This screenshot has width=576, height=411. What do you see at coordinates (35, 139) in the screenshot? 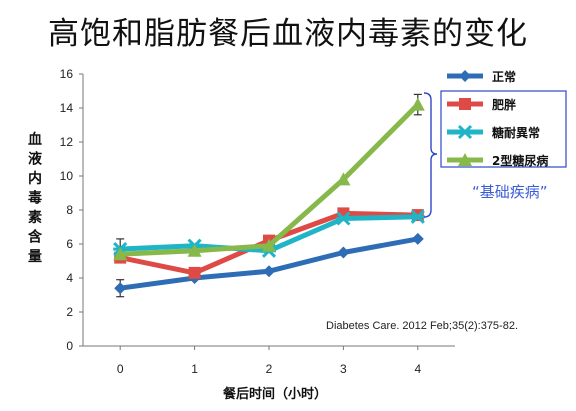
I see `y-axis-label-char: 血` at bounding box center [35, 139].